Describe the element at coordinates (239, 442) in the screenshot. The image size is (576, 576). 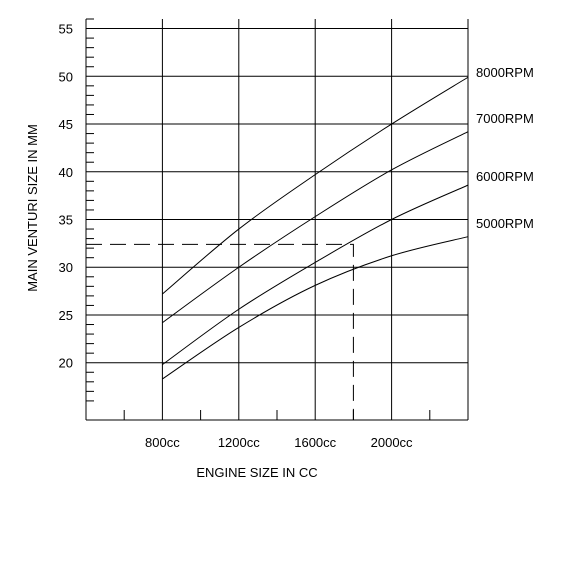
I see `x-tick-label: 1200cc` at that location.